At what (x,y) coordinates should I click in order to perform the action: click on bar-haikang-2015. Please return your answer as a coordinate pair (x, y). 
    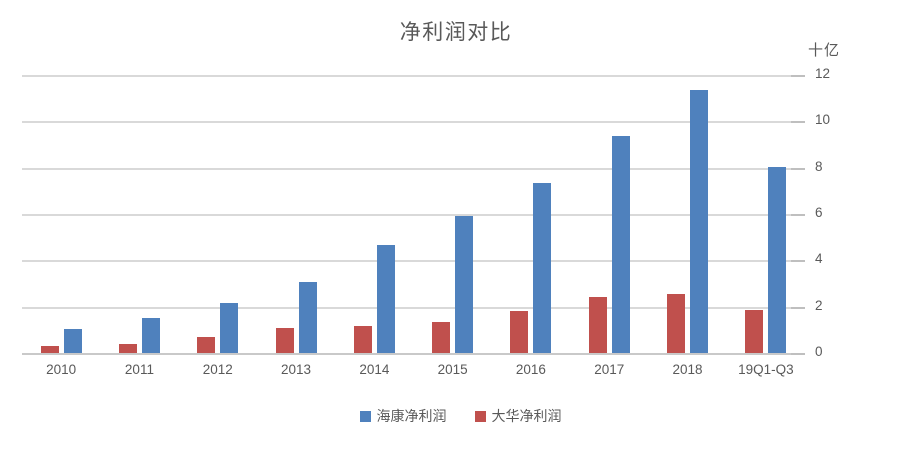
    Looking at the image, I should click on (464, 284).